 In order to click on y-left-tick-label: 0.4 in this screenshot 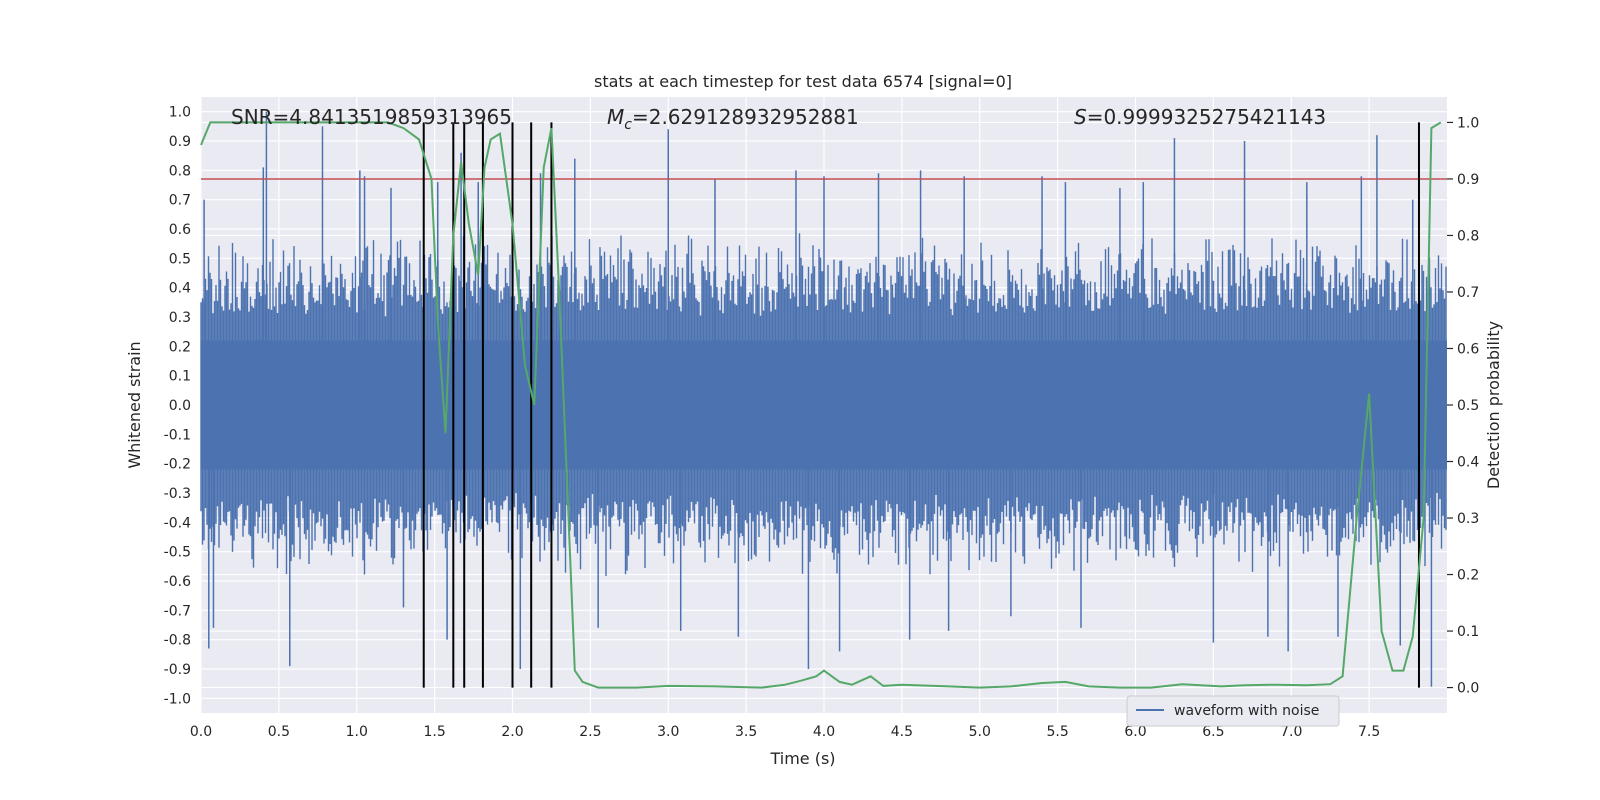, I will do `click(180, 289)`.